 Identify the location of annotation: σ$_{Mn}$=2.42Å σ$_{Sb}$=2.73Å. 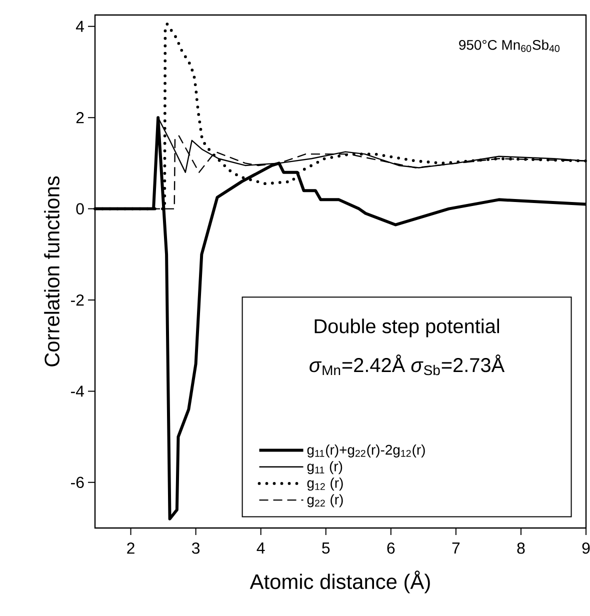
(407, 365).